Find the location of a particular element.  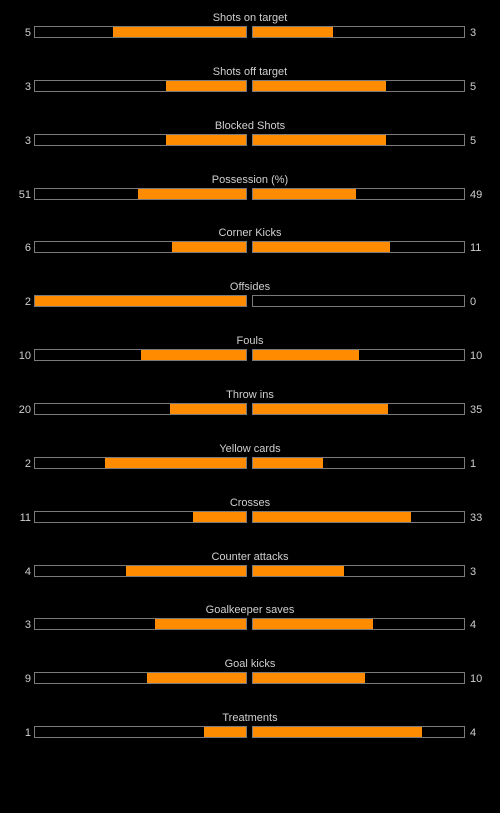

stat-title: Yellow cards is located at coordinates (250, 448).